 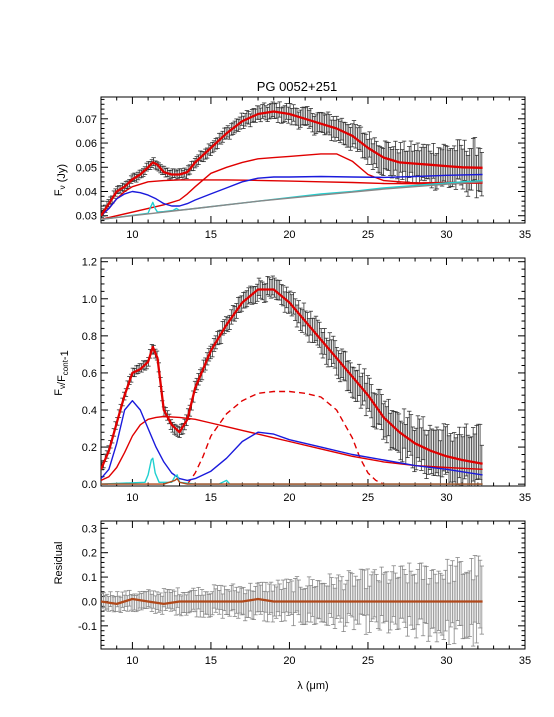 I want to click on series-residual-fit, so click(x=292, y=601).